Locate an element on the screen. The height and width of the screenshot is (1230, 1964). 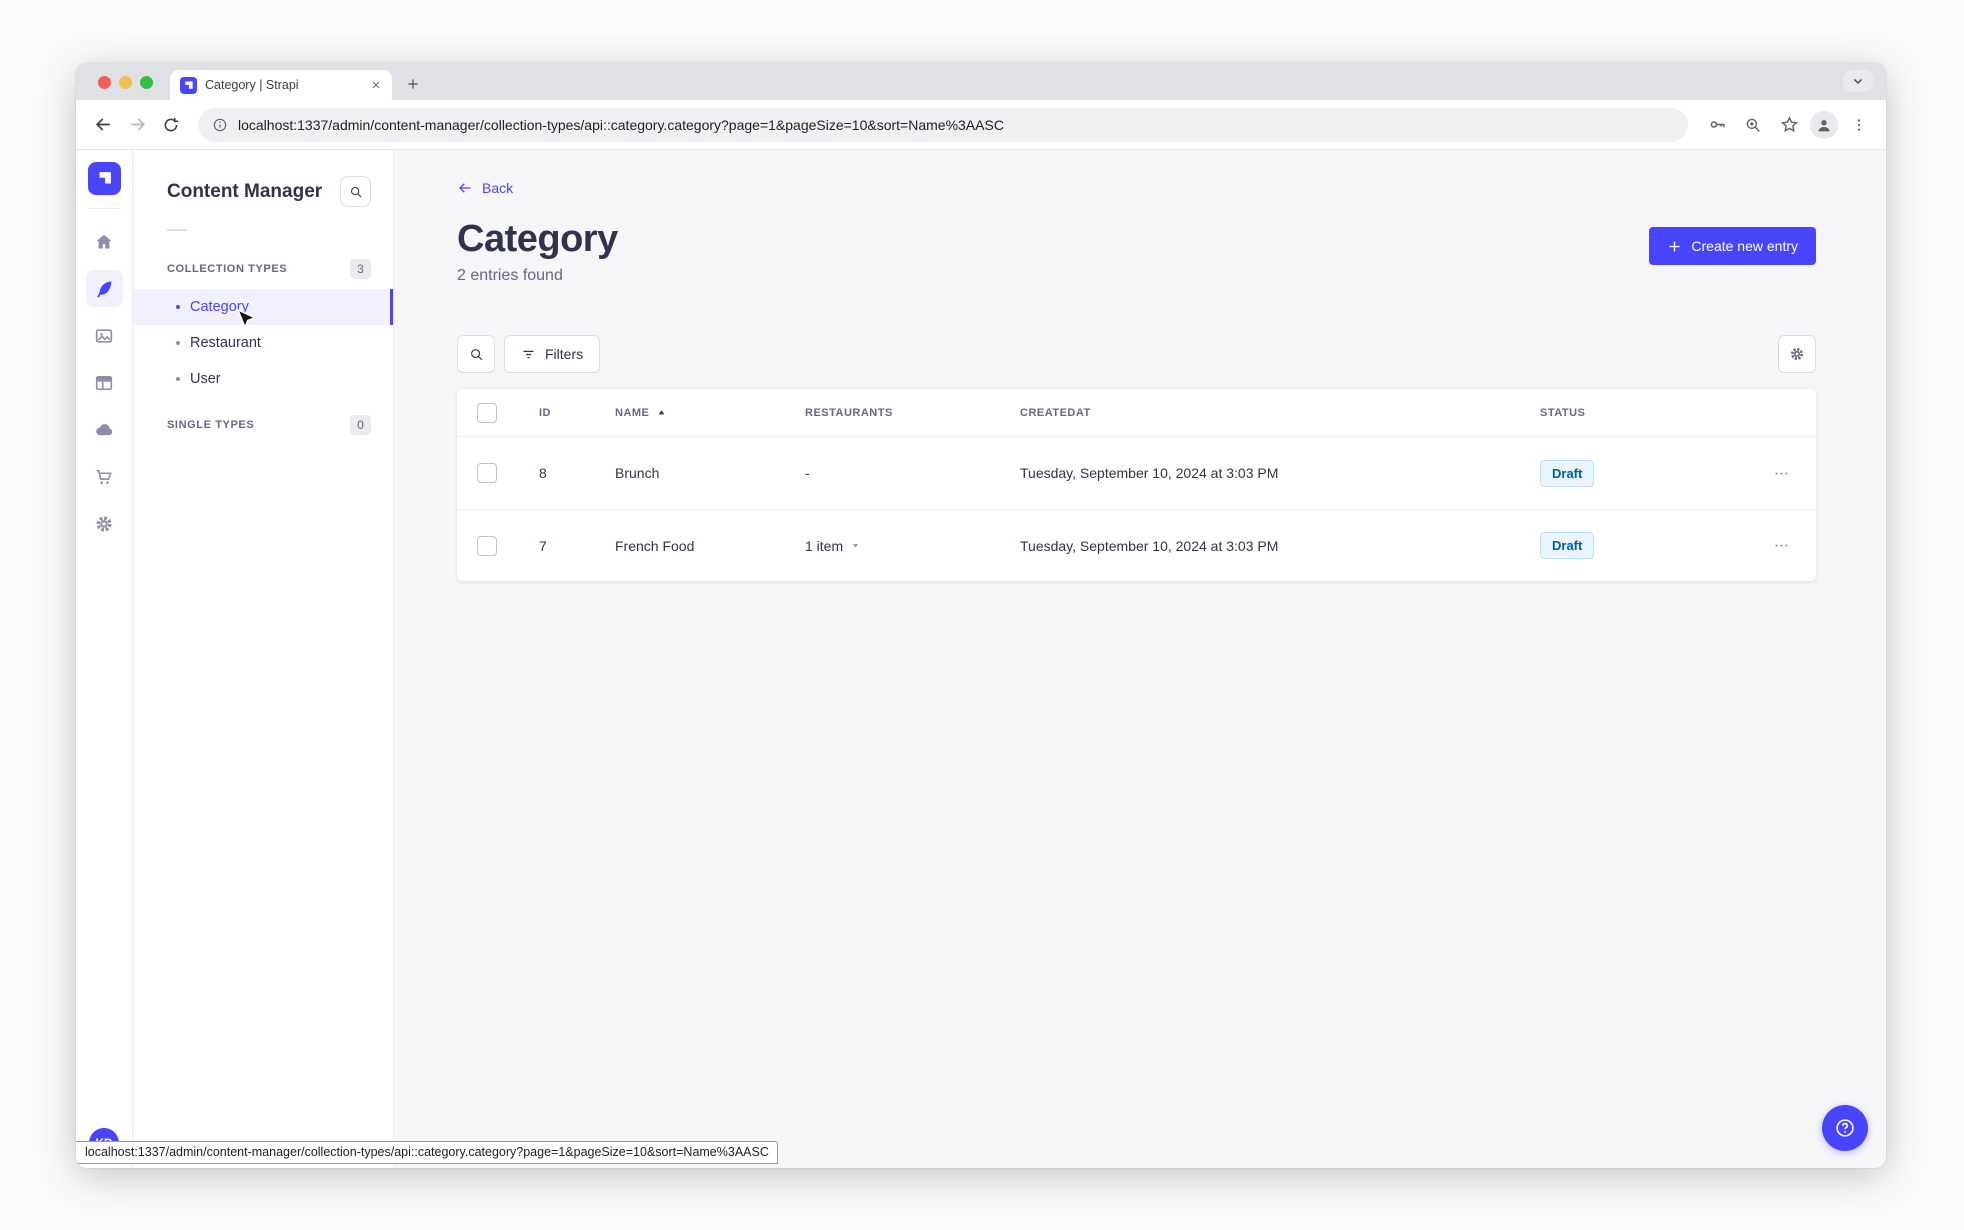
header-createdat: CREATEDAT is located at coordinates (1055, 412).